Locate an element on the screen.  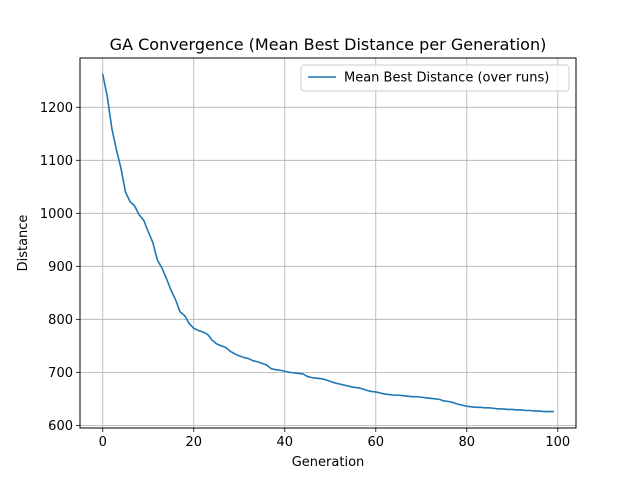
x-tick-label: 40 is located at coordinates (284, 442).